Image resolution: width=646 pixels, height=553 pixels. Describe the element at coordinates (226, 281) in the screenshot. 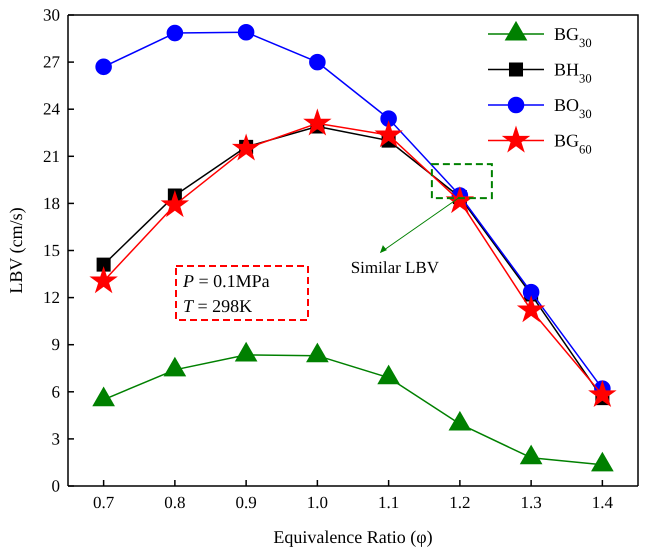

I see `annotation: P = 0.1MPa` at that location.